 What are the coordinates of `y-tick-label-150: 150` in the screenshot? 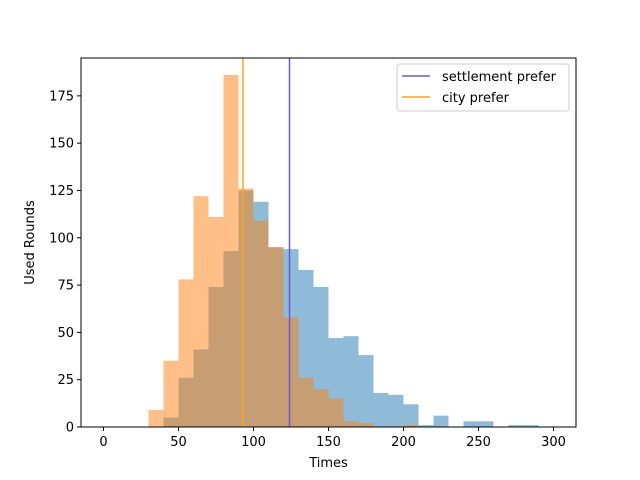 It's located at (61, 144).